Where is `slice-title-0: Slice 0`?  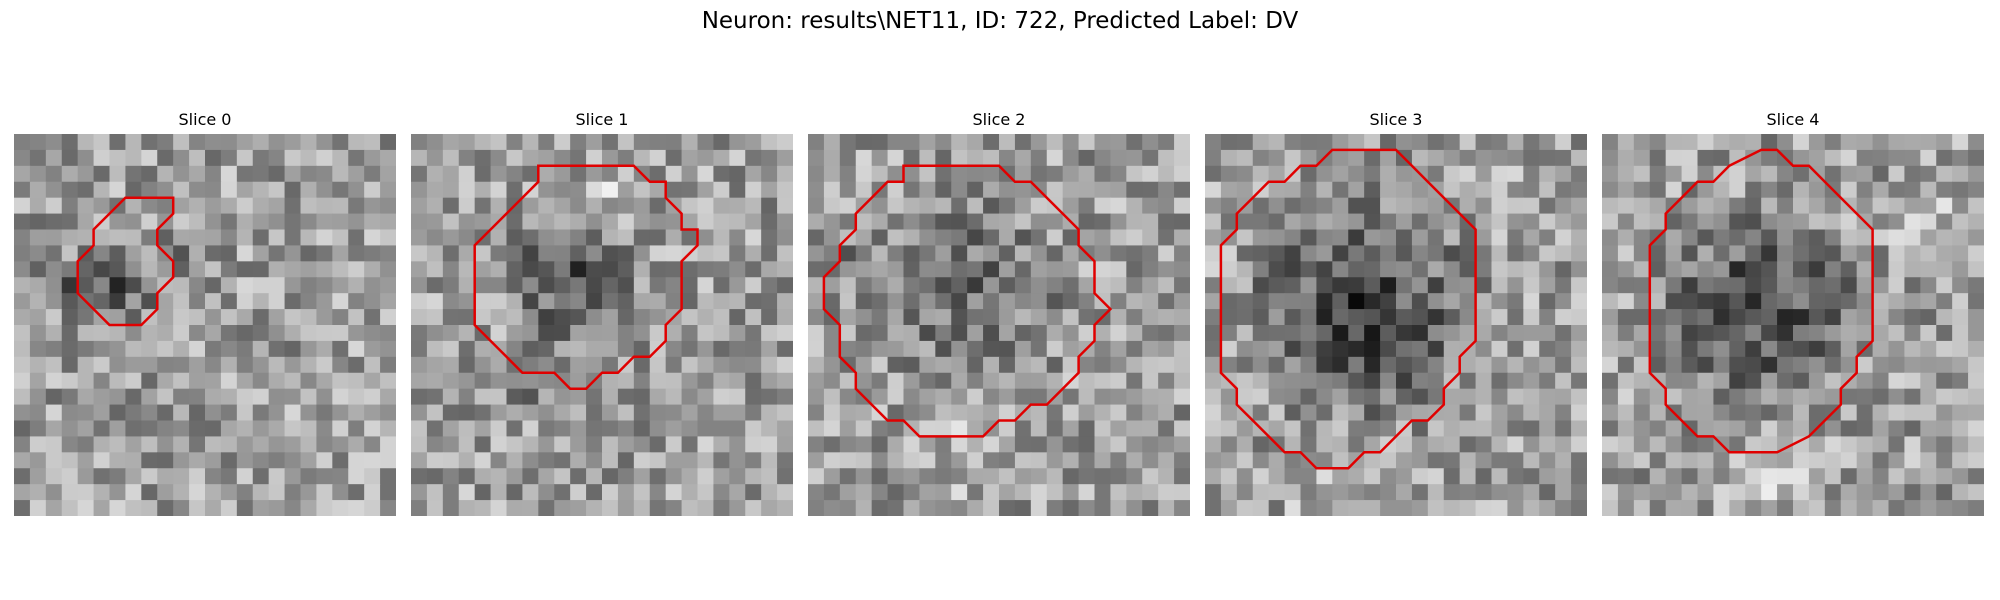
slice-title-0: Slice 0 is located at coordinates (205, 119).